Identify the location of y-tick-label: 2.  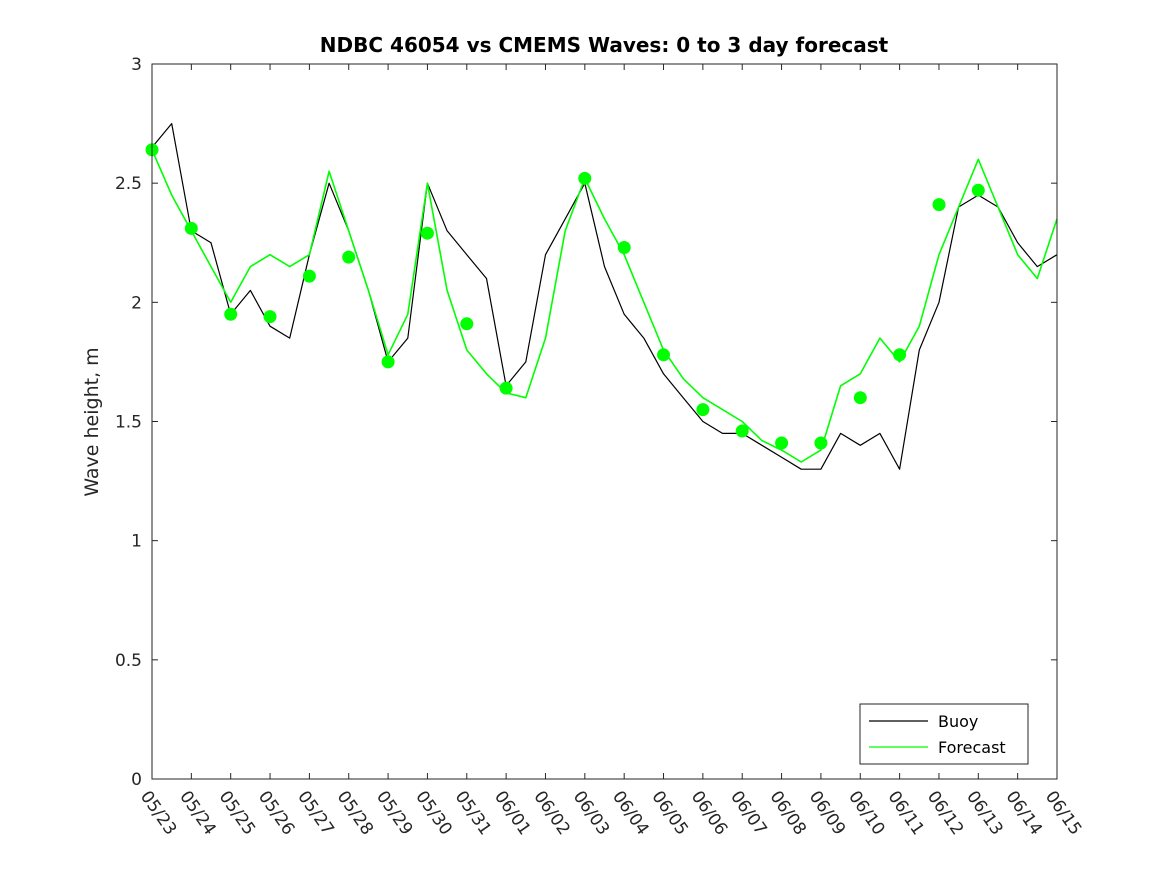
(136, 303).